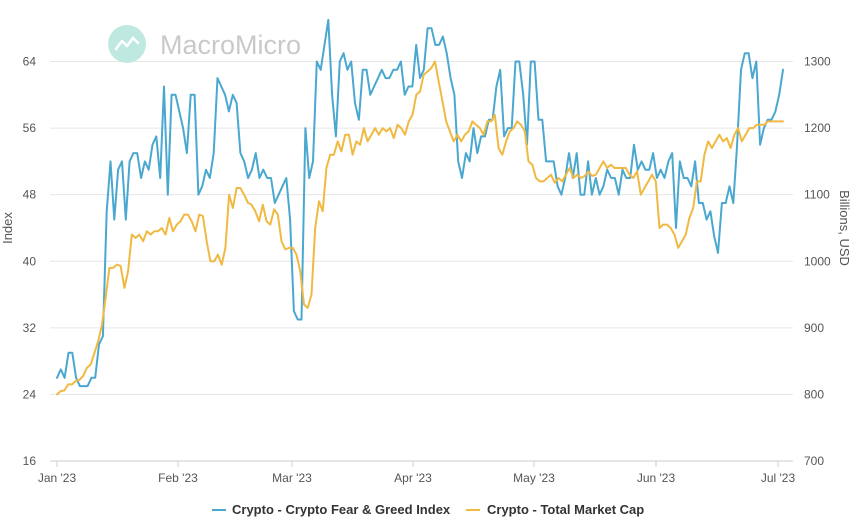 This screenshot has width=858, height=524. What do you see at coordinates (341, 509) in the screenshot?
I see `legend-label-fear-greed: Crypto - Crypto Fear & Greed Index` at bounding box center [341, 509].